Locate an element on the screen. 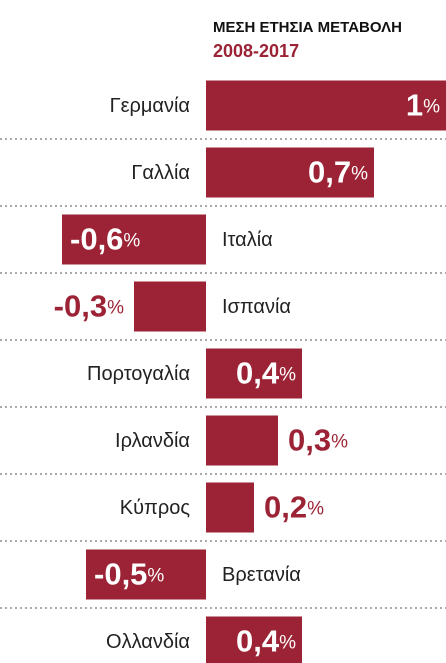  category-label: Κύπρος is located at coordinates (155, 508).